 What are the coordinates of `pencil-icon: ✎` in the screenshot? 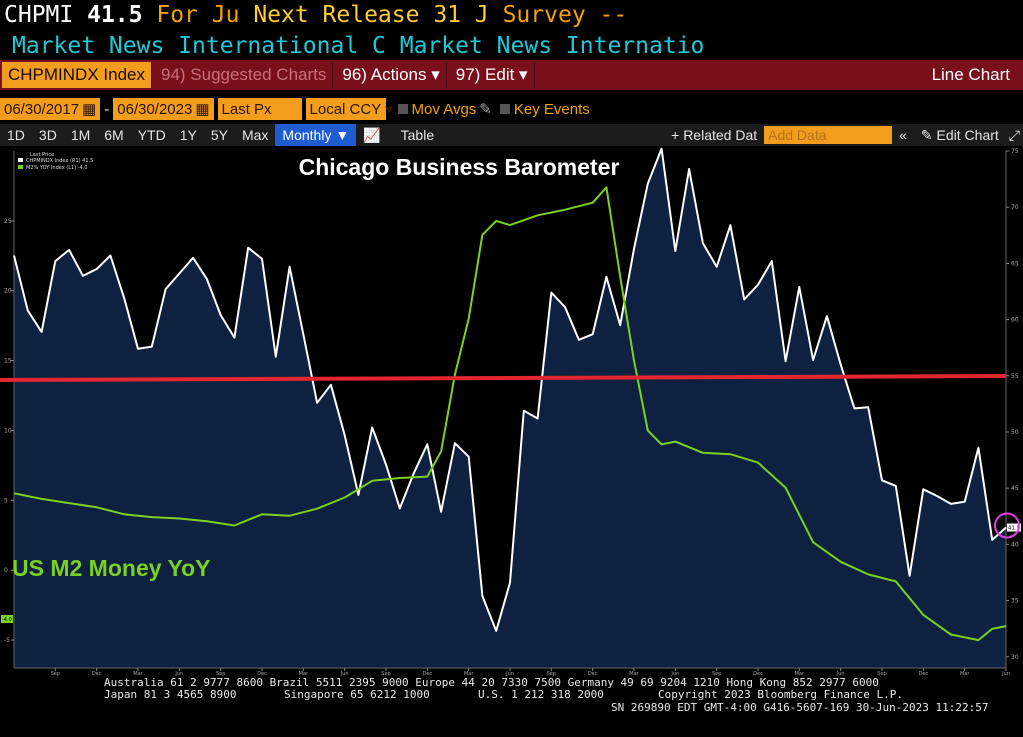 It's located at (485, 109).